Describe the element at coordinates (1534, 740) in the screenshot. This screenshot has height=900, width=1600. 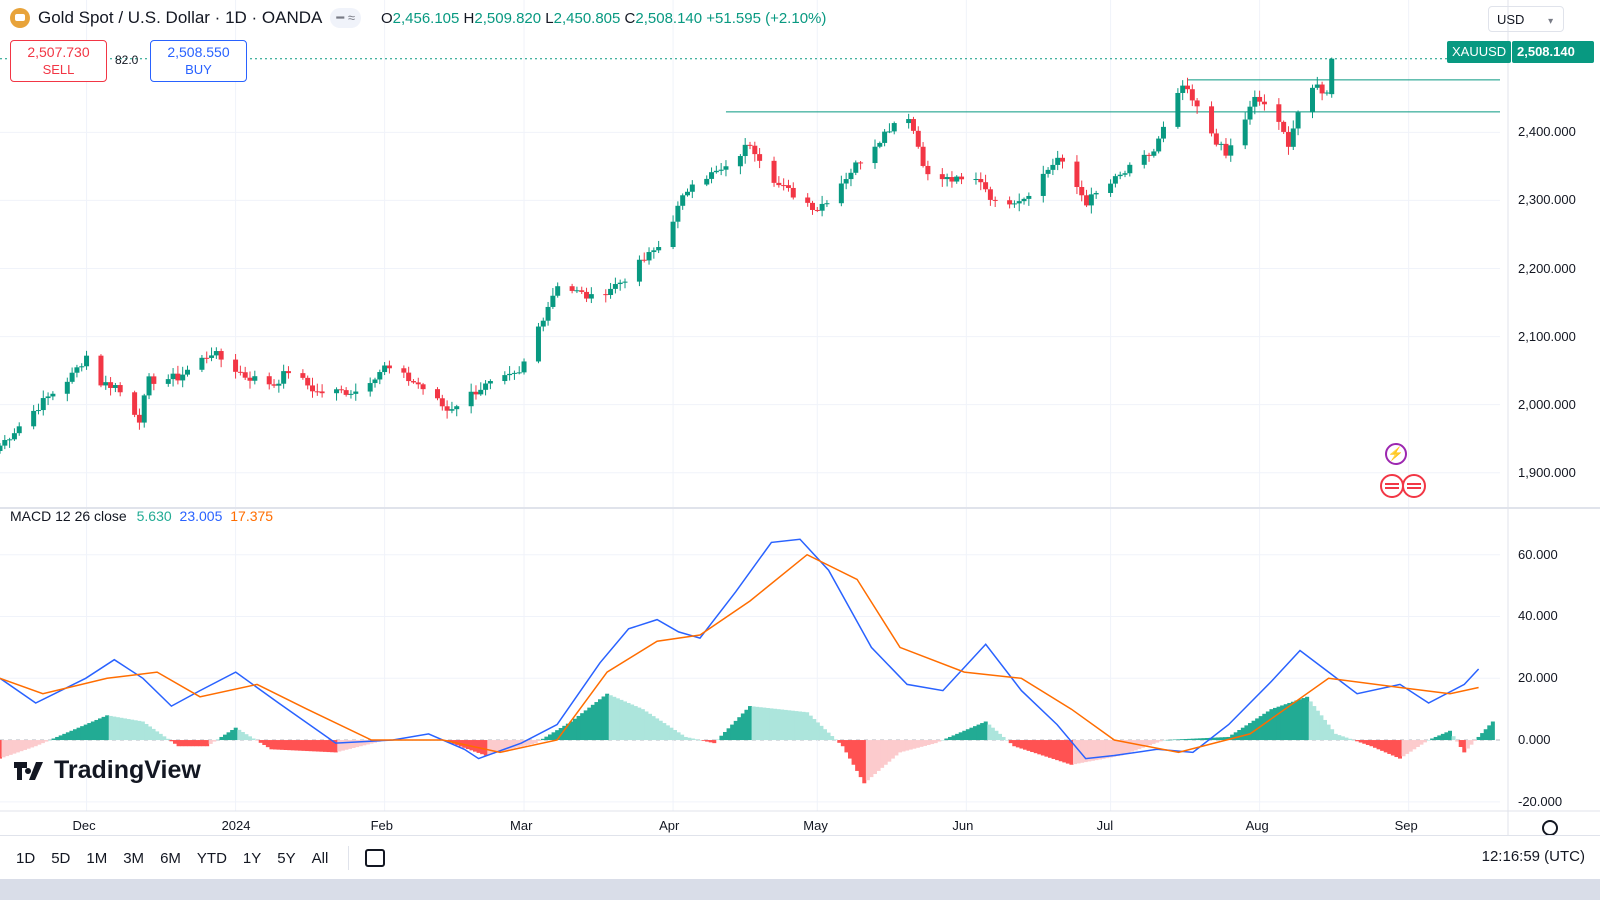
I see `macd-tick-label: 0.000` at that location.